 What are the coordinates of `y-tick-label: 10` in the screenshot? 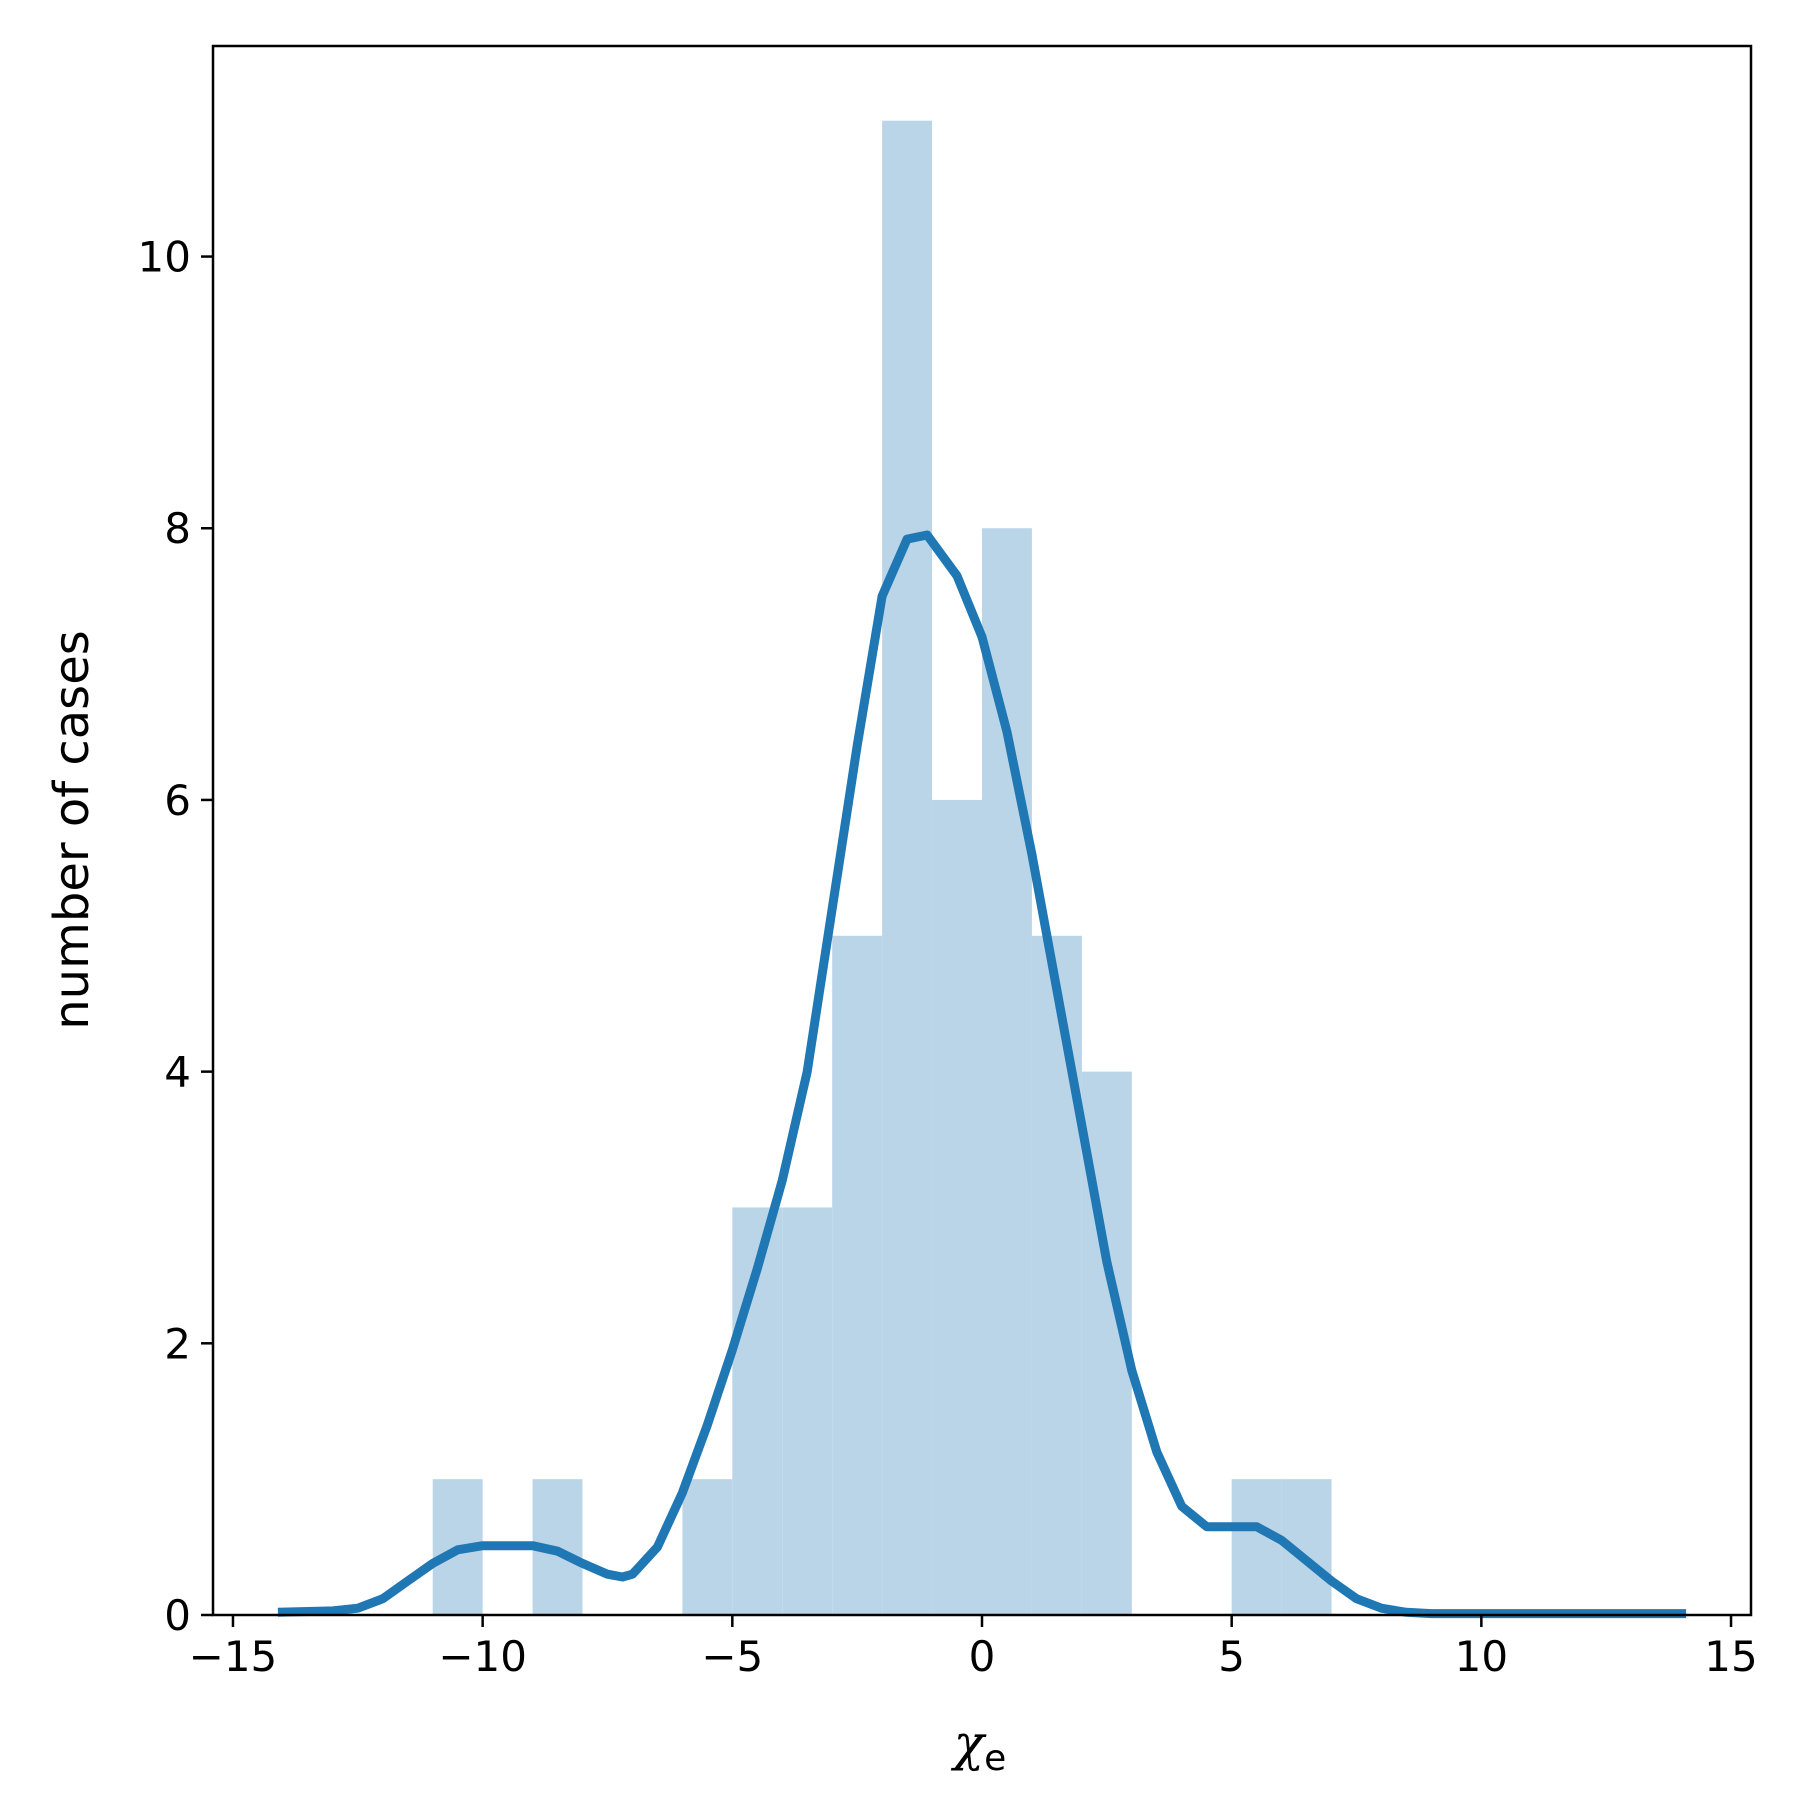 It's located at (164, 257).